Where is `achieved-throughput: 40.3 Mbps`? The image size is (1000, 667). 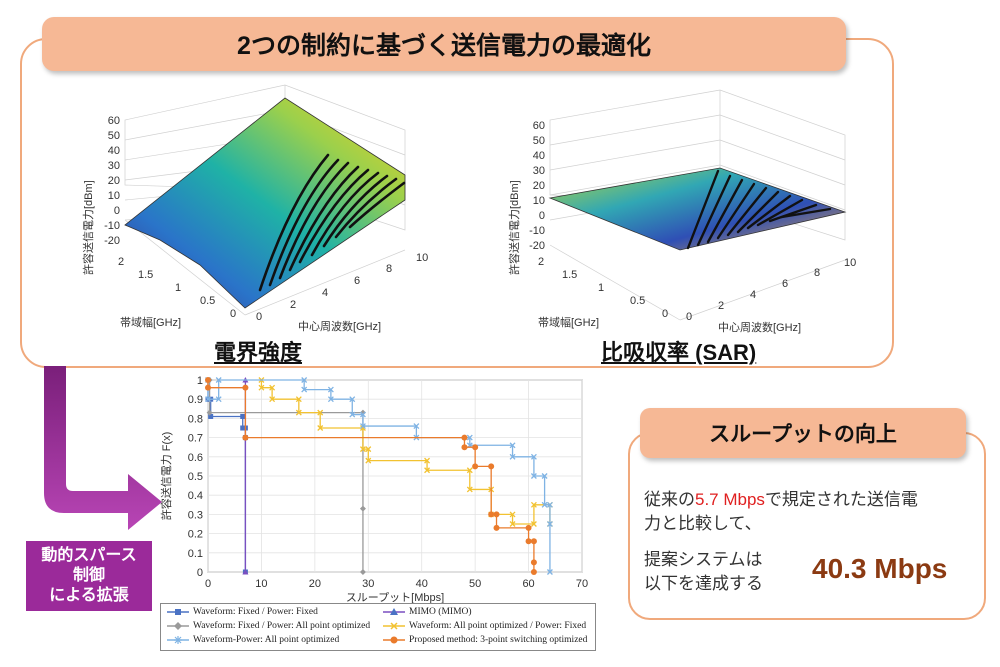
achieved-throughput: 40.3 Mbps is located at coordinates (880, 568).